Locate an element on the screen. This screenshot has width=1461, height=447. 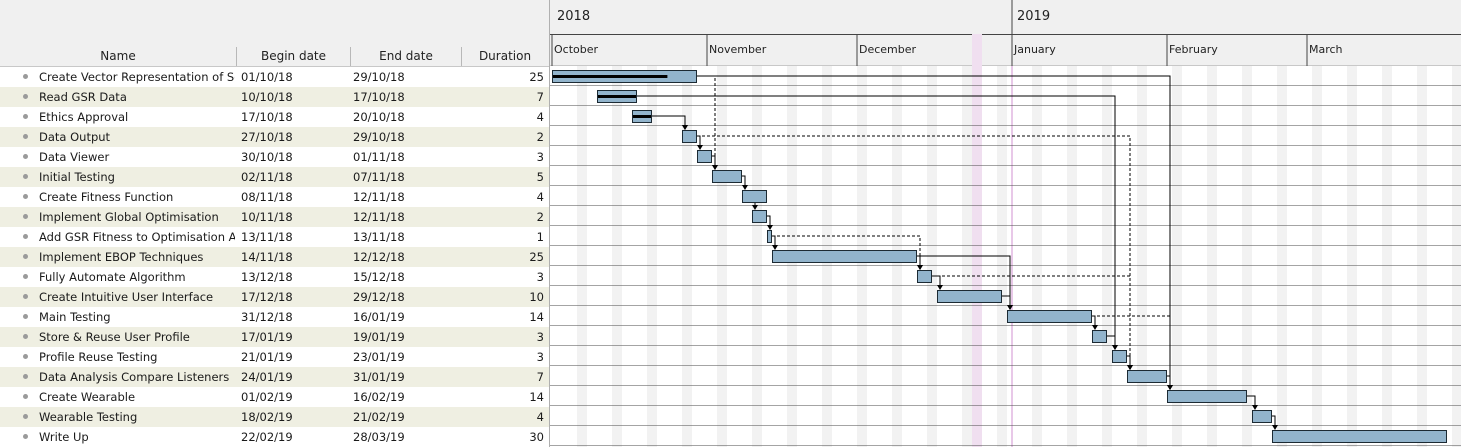
table-row: Data Viewer 30/10/18 01/11/18 3 is located at coordinates (274, 157).